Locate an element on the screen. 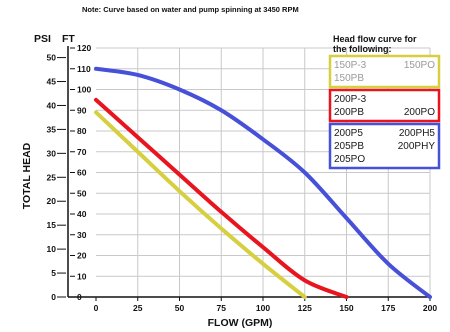 The image size is (450, 332). x-tick-label: 75 is located at coordinates (222, 308).